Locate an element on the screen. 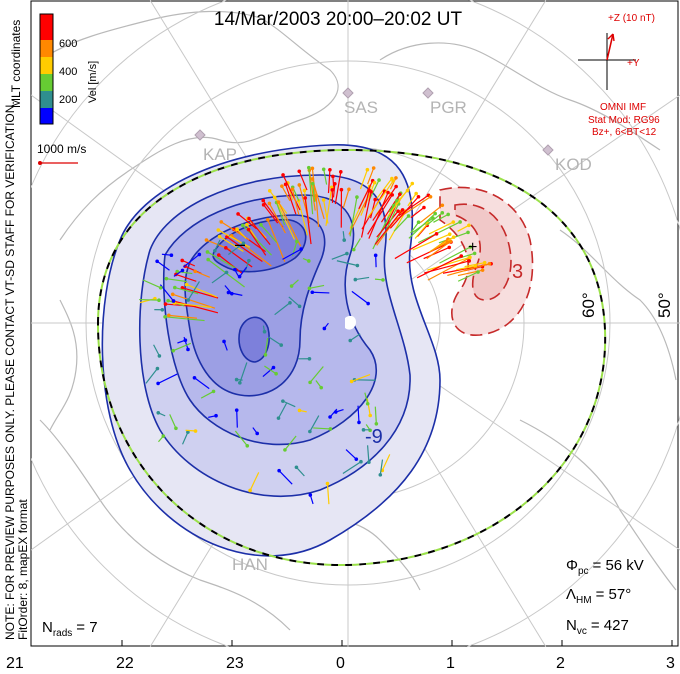  potential-min-marker: – is located at coordinates (240, 244).